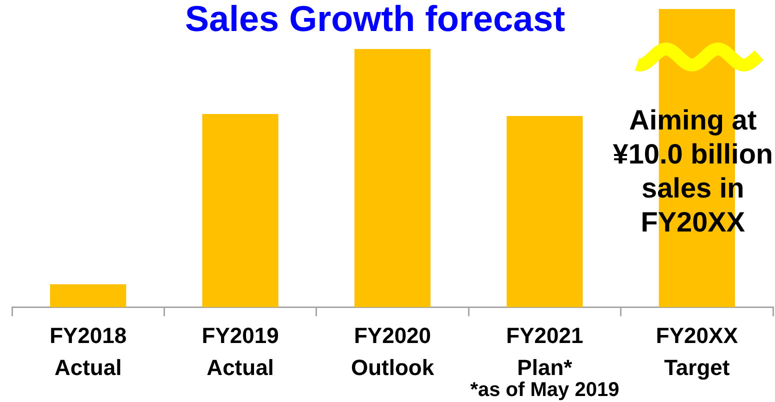 The width and height of the screenshot is (775, 402). I want to click on x-tick-label: FY2020 Outlook, so click(392, 351).